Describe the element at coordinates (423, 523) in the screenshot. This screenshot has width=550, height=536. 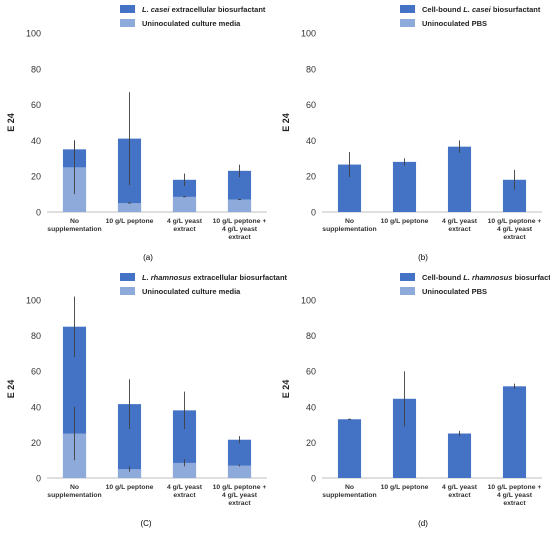
I see `panel-label-d: (d)` at that location.